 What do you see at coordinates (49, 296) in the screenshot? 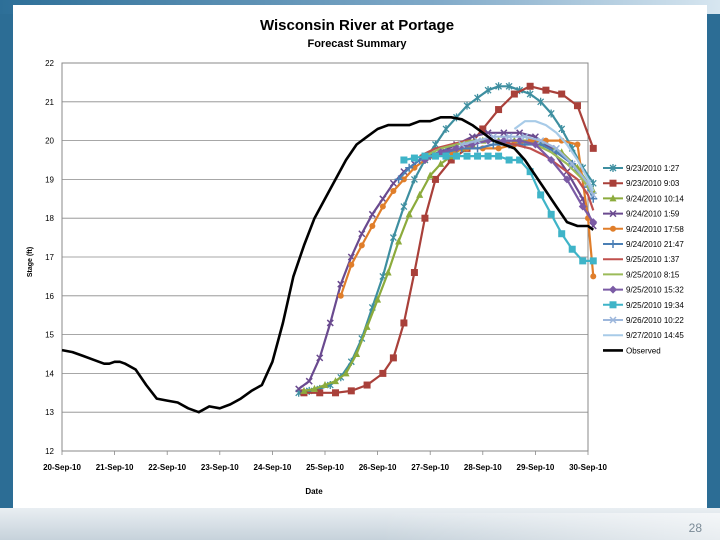
I see `y-tick-label: 16` at bounding box center [49, 296].